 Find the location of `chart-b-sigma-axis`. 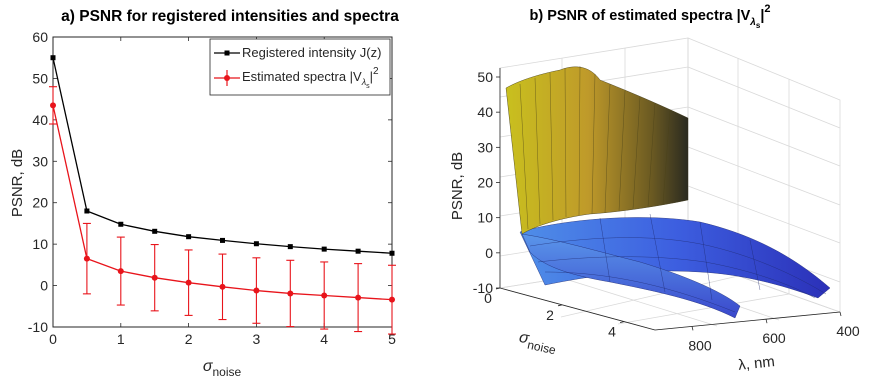

chart-b-sigma-axis is located at coordinates (577, 309).